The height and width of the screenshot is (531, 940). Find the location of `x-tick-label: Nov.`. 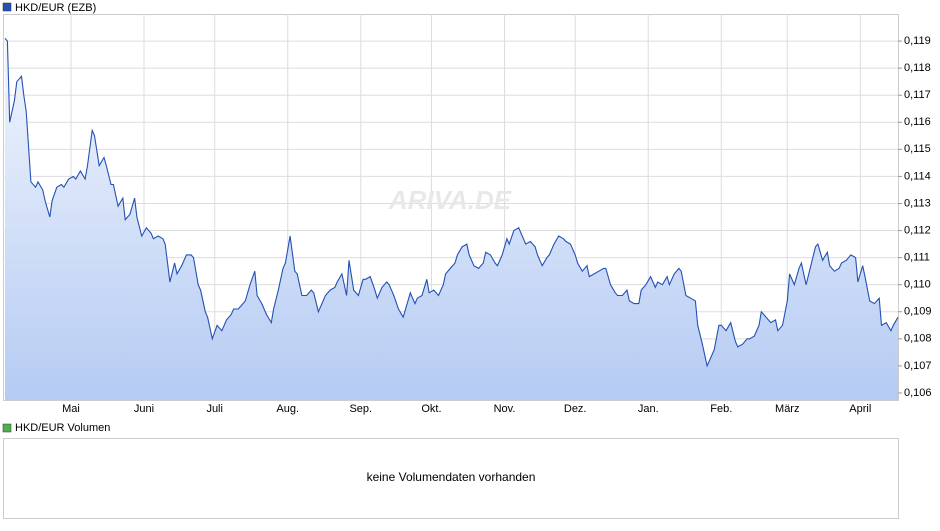

x-tick-label: Nov. is located at coordinates (505, 409).